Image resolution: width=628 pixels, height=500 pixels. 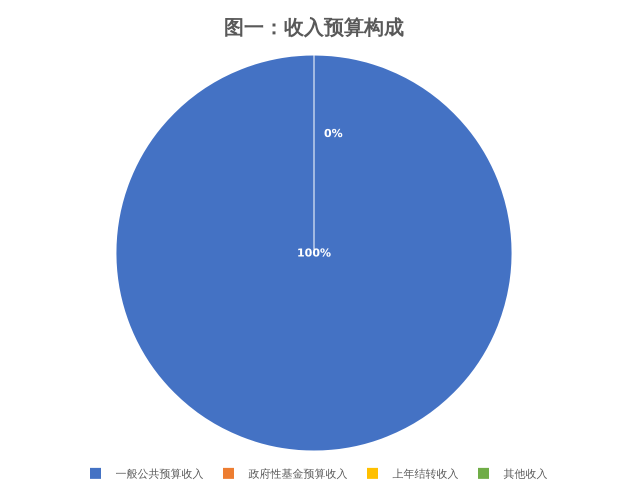 What do you see at coordinates (425, 474) in the screenshot?
I see `legend-label: 上年结转收入` at bounding box center [425, 474].